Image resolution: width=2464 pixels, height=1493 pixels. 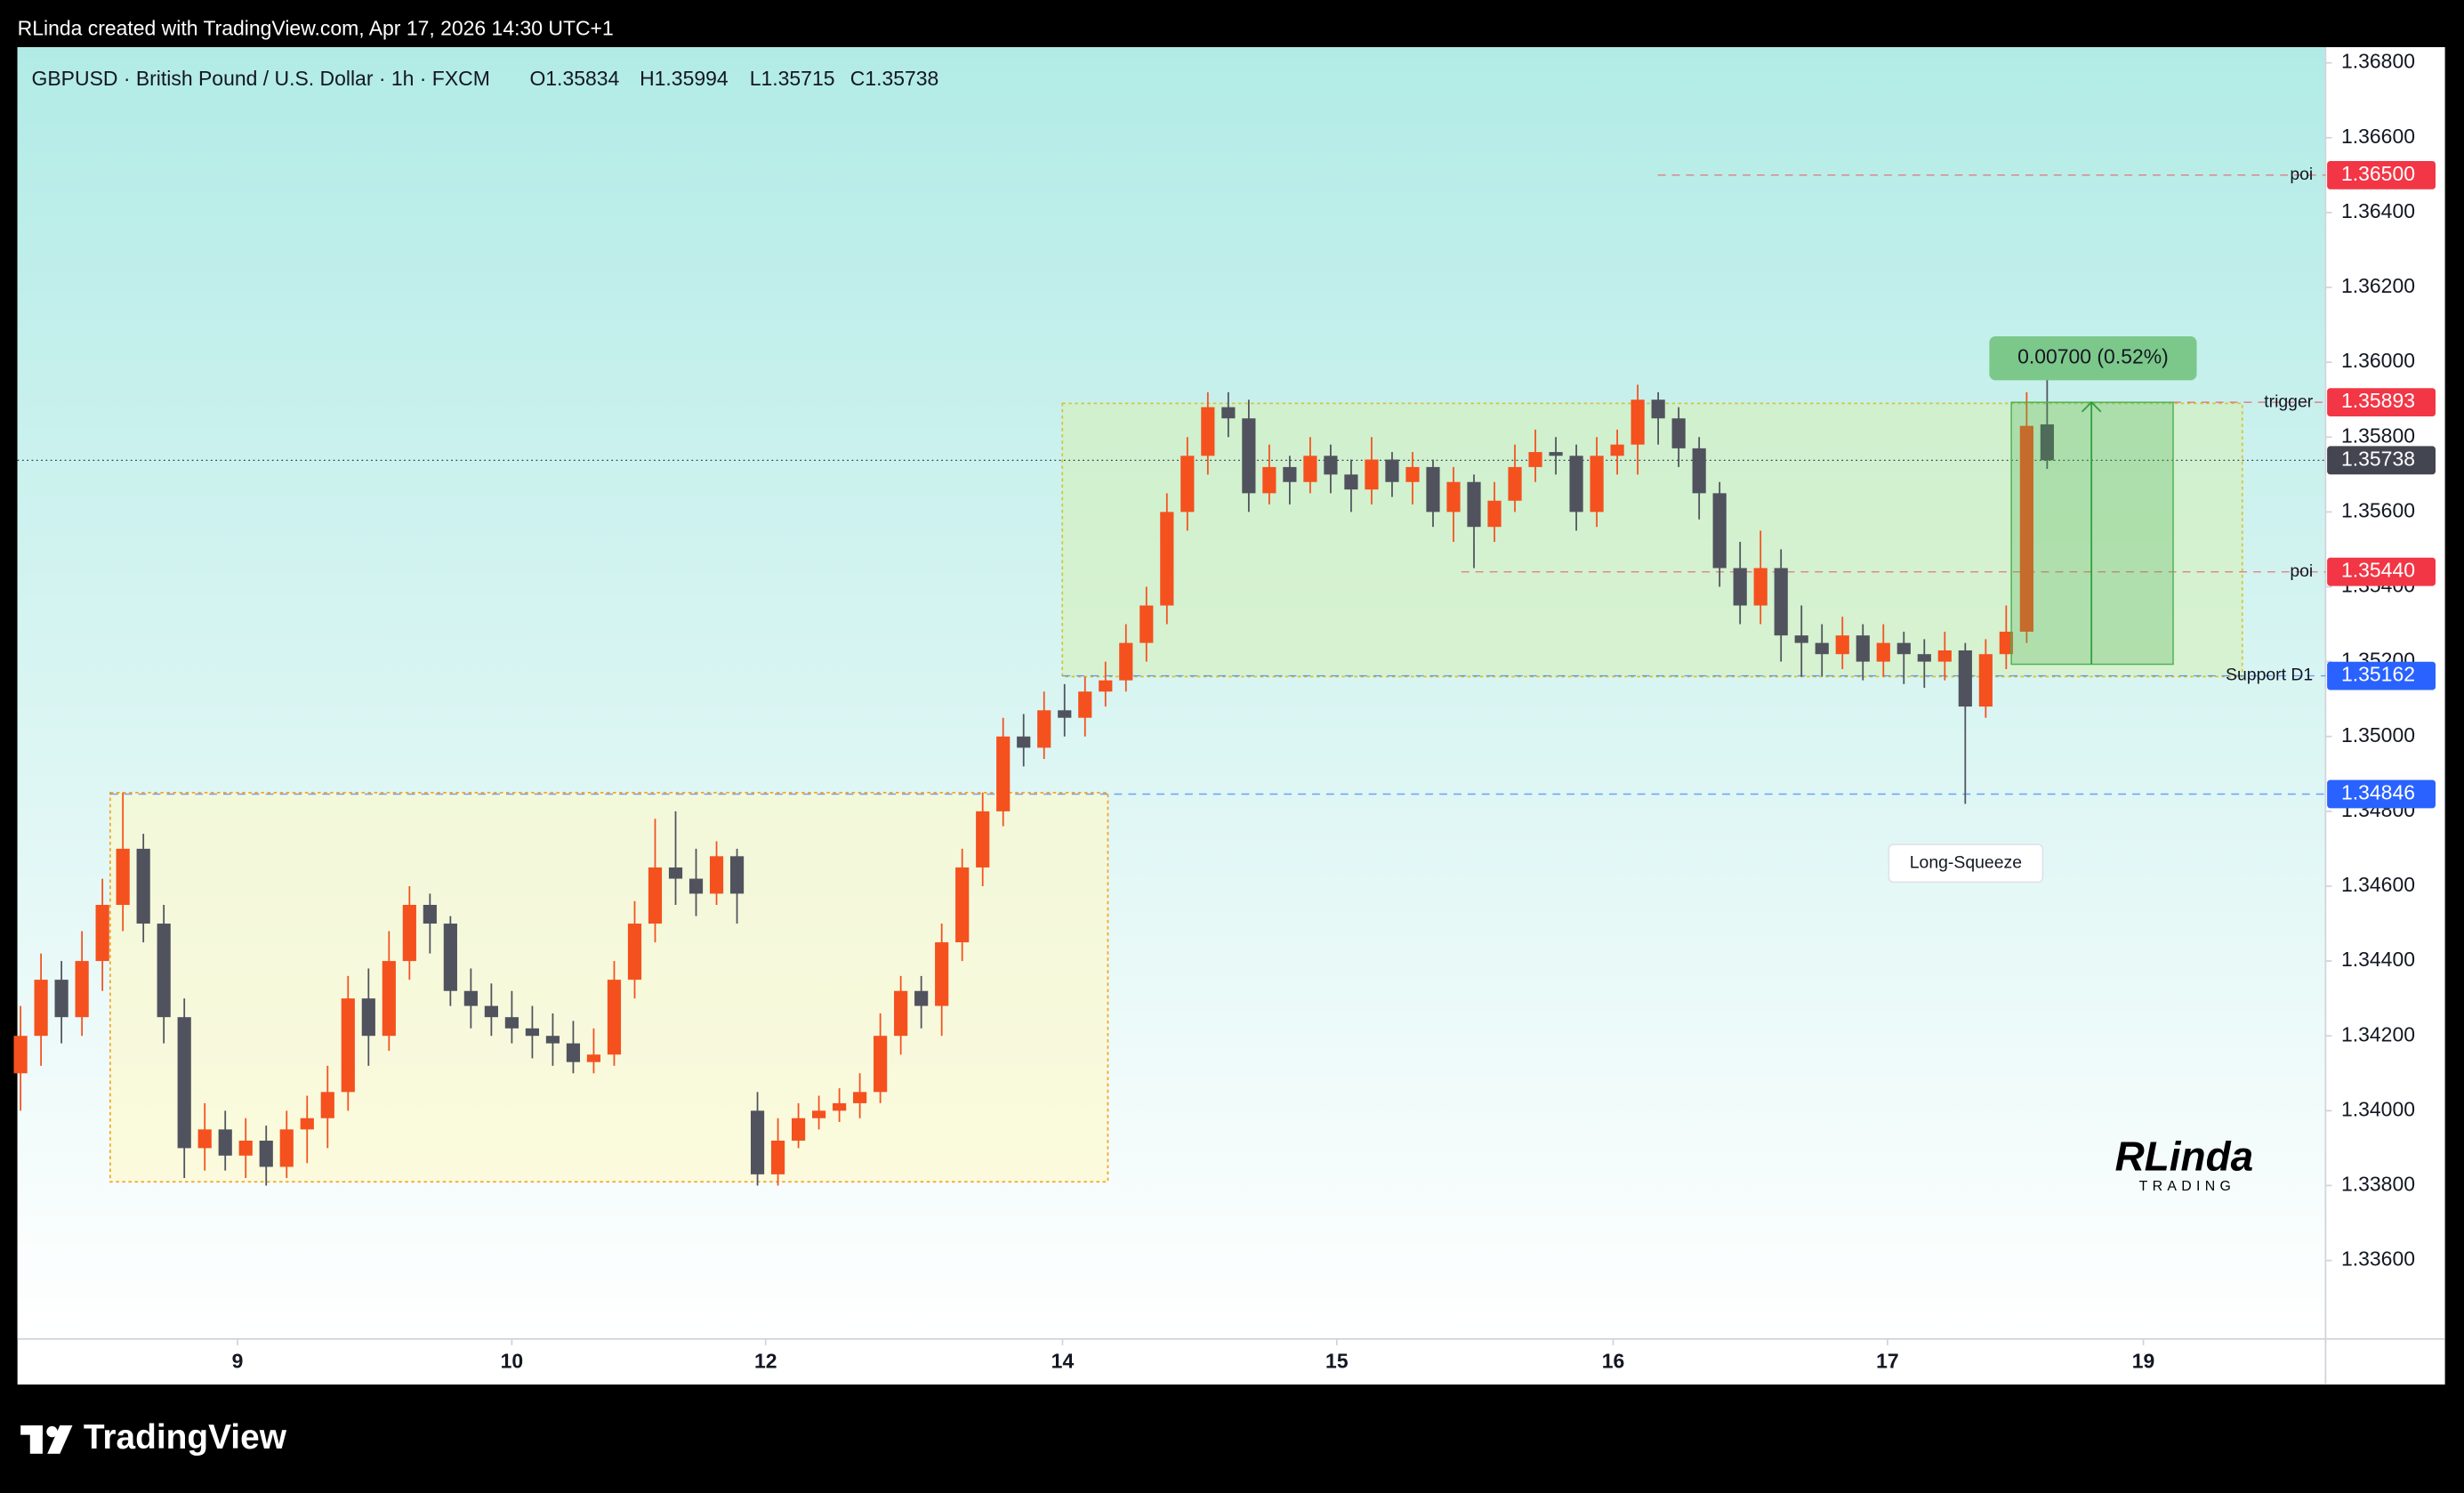 I want to click on measure-label-box, so click(x=2093, y=358).